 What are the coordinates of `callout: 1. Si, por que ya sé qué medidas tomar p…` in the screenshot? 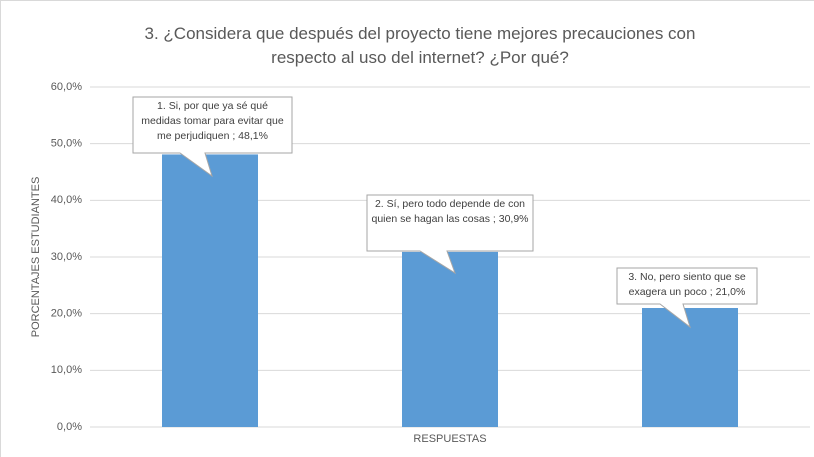 It's located at (212, 121).